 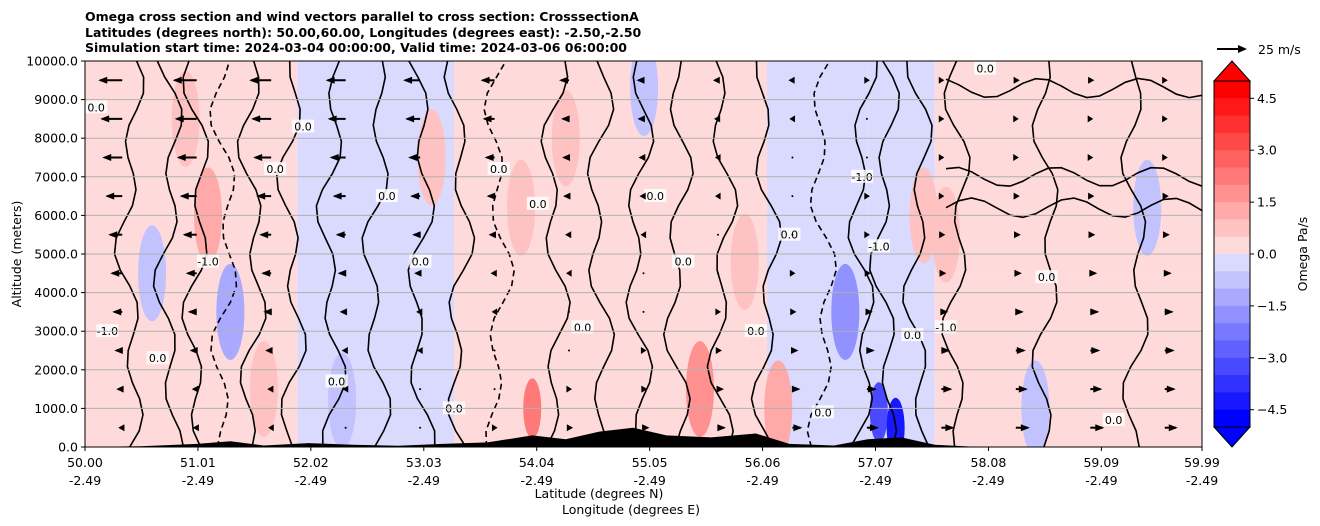 What do you see at coordinates (643, 437) in the screenshot?
I see `terrain` at bounding box center [643, 437].